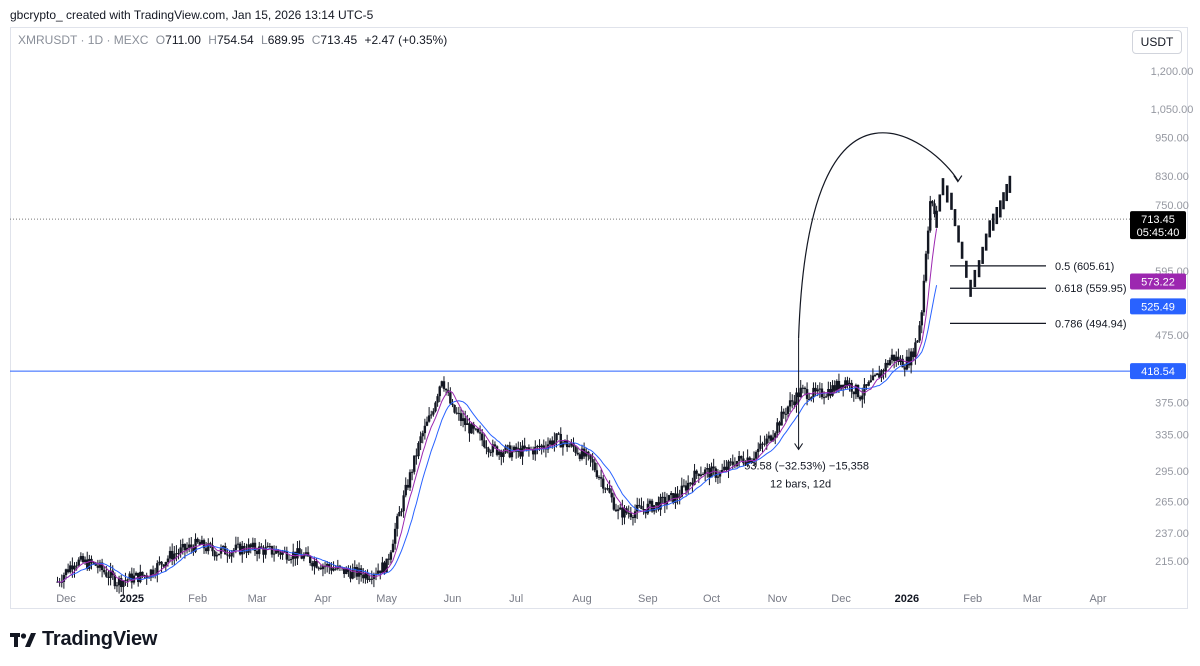  I want to click on y-tick-label: 1,050.00, so click(1172, 110).